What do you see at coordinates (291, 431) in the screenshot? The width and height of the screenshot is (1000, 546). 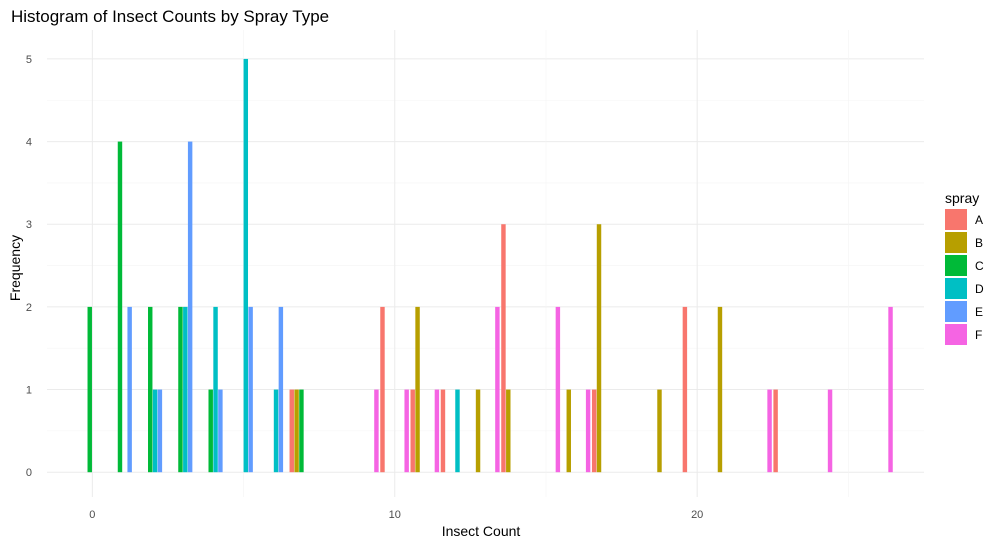 I see `bar-a-x7` at bounding box center [291, 431].